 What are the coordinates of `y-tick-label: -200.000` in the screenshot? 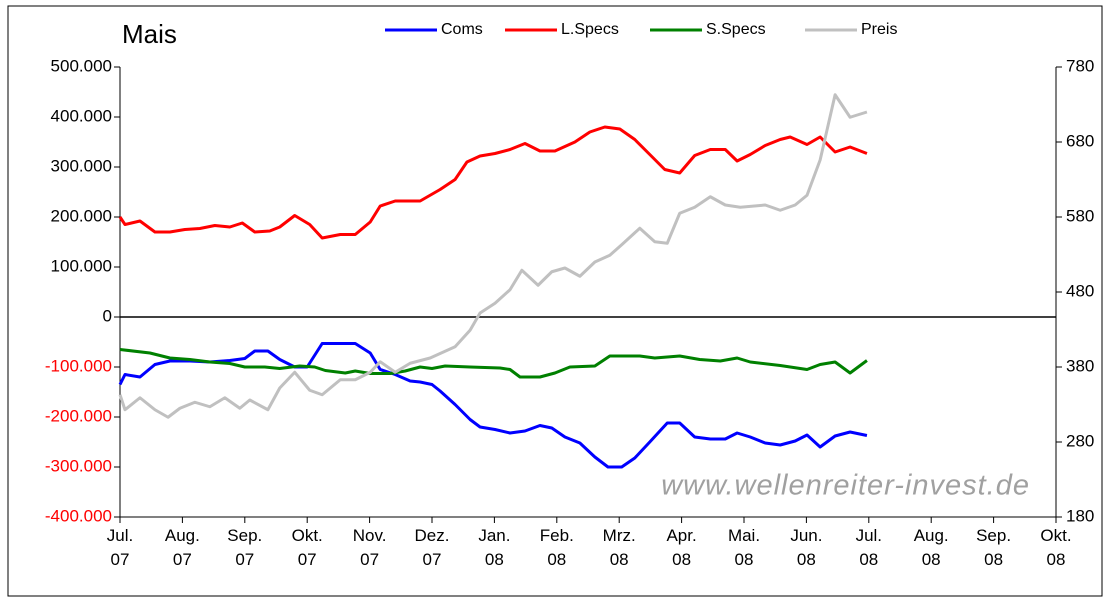 It's located at (78, 415).